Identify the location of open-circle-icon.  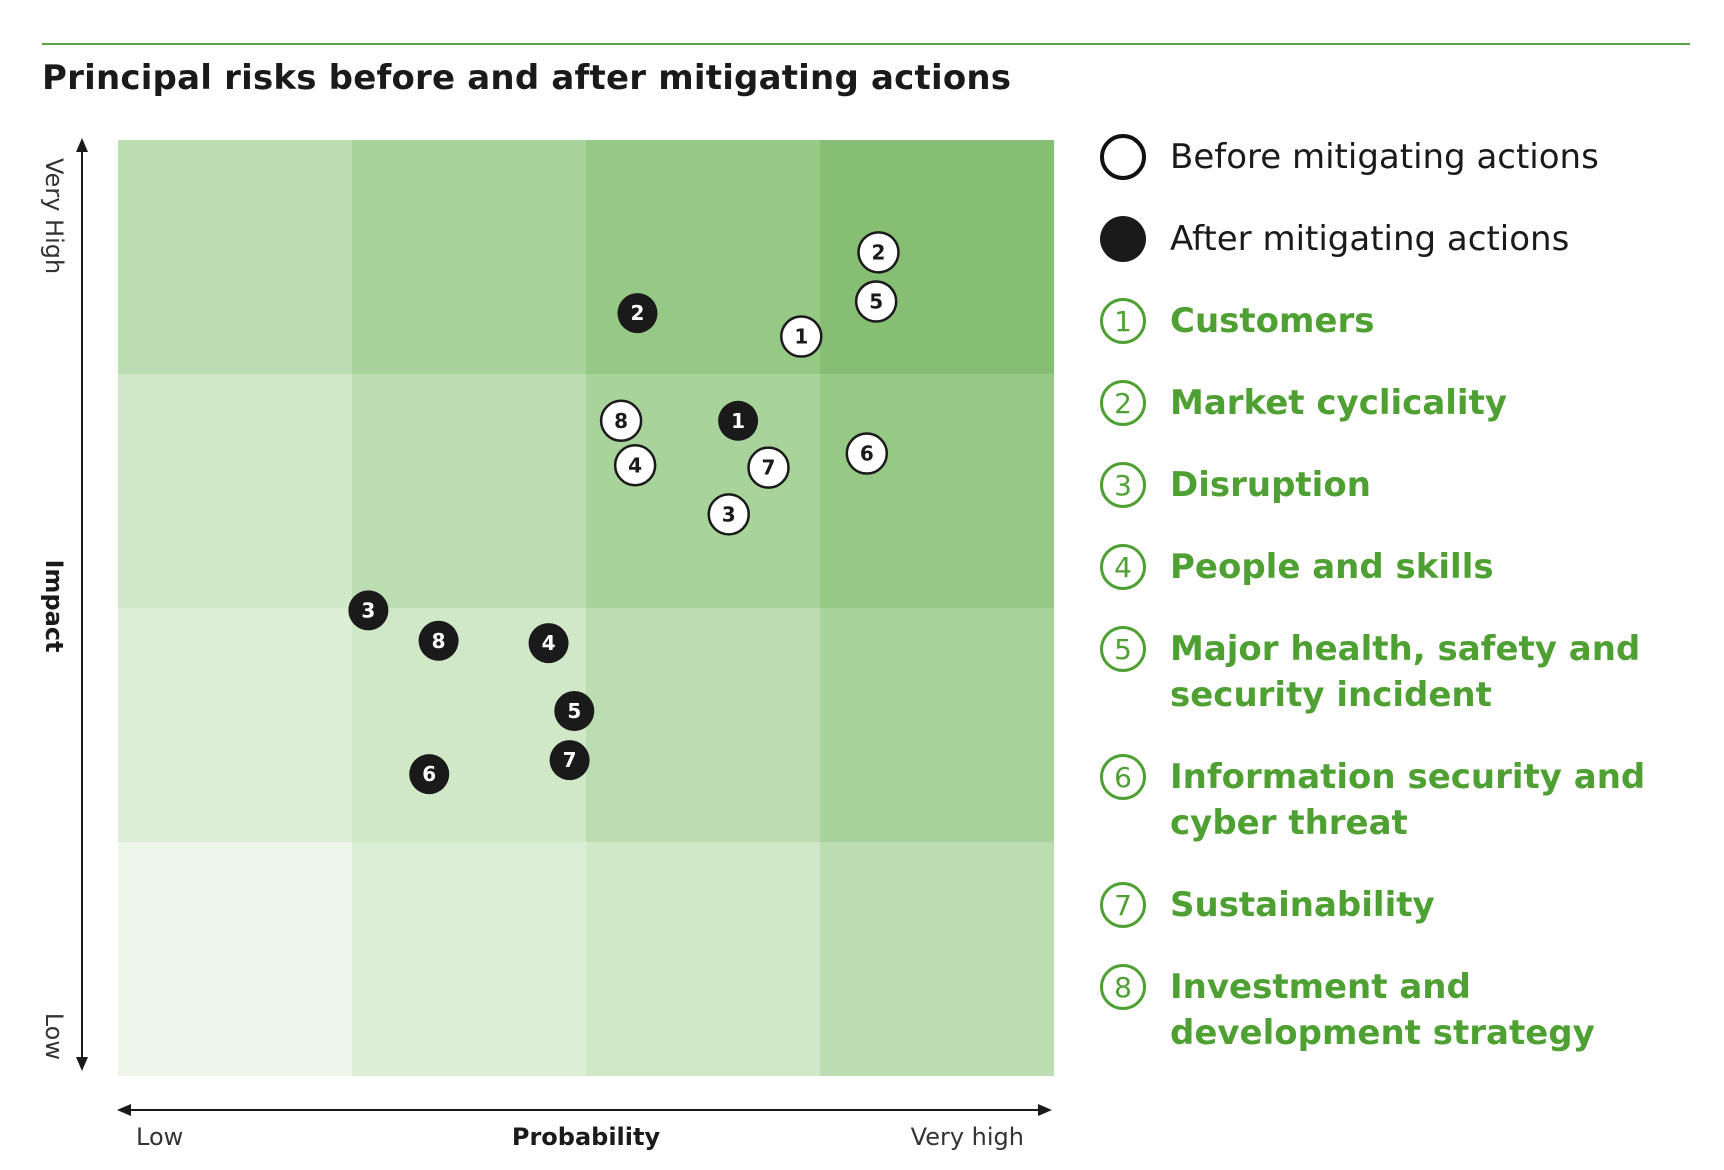
(1123, 157).